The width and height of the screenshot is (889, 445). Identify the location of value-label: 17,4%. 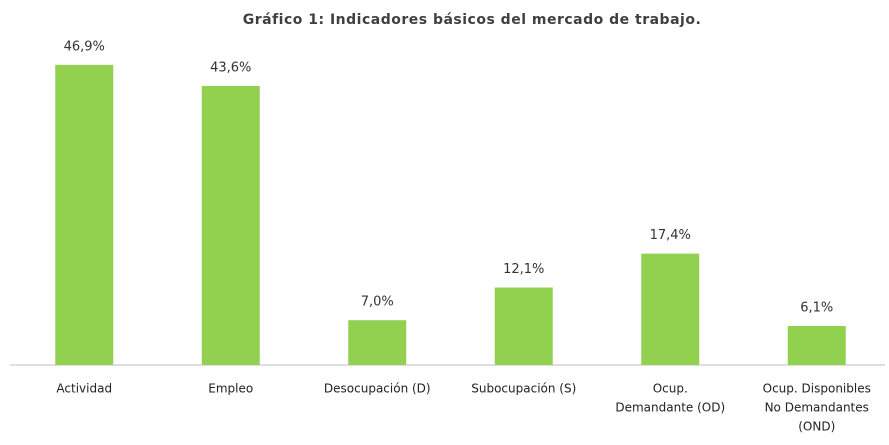
(670, 235).